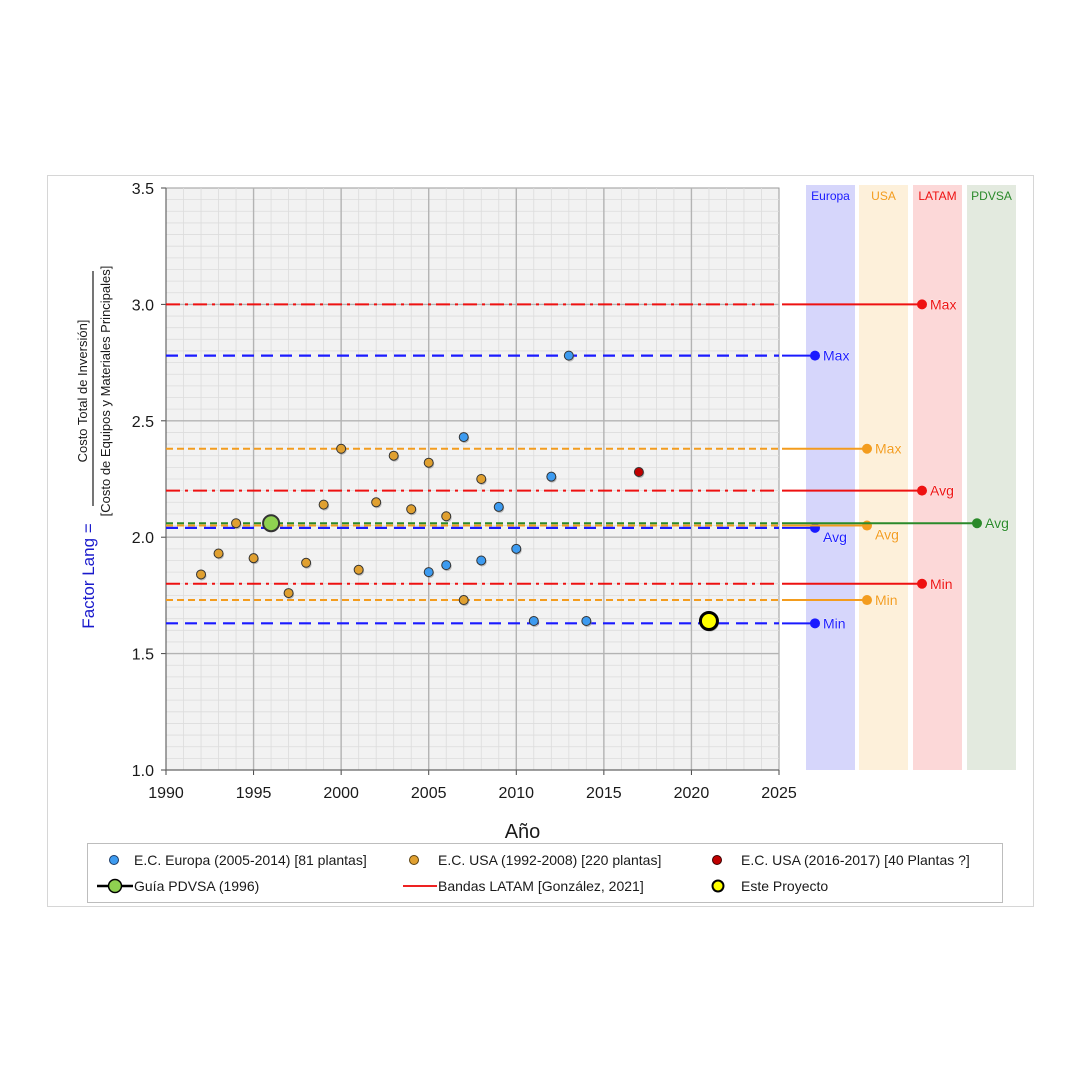 The image size is (1080, 1080). I want to click on y-tick-label: 2.0, so click(143, 538).